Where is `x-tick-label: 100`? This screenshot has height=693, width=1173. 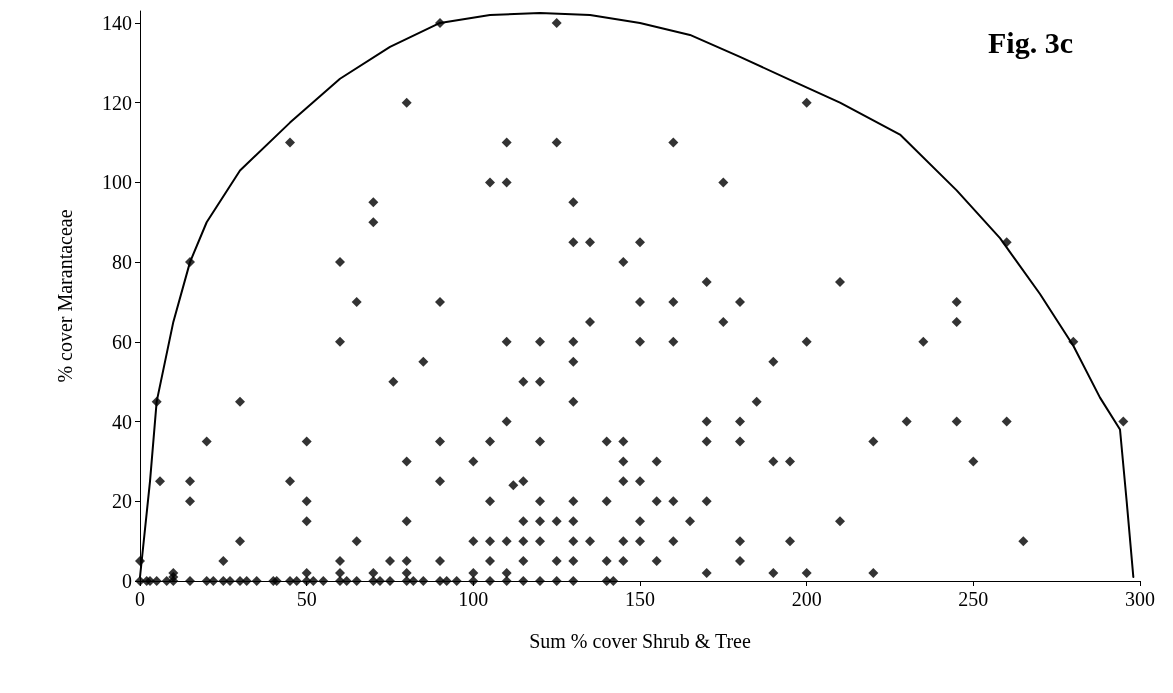
x-tick-label: 100 is located at coordinates (473, 599).